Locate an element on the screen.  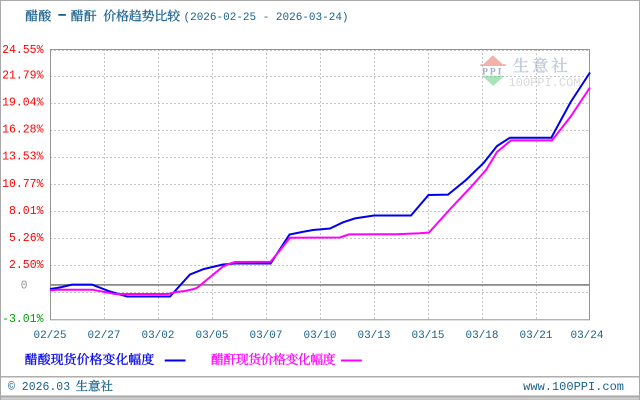
svg-text: 02/27 is located at coordinates (103, 336).